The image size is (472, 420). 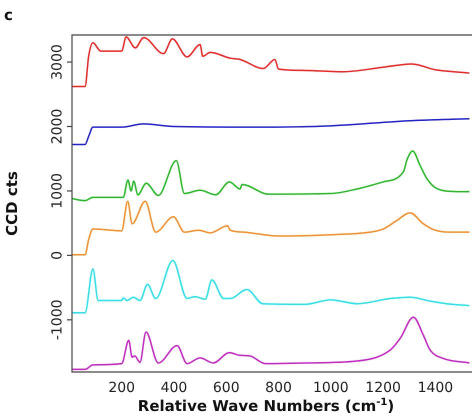 What do you see at coordinates (174, 388) in the screenshot?
I see `x-tick-label: 400` at bounding box center [174, 388].